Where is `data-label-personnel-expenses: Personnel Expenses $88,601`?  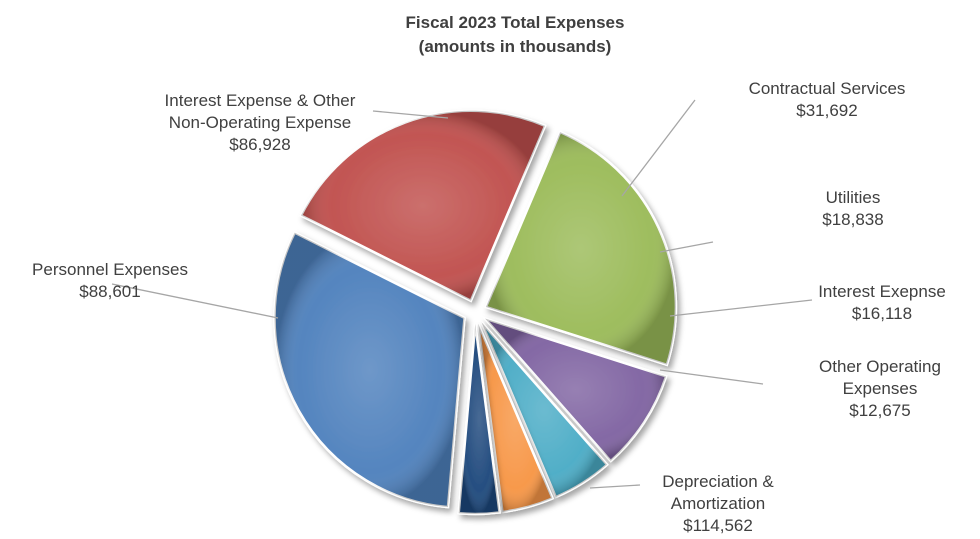
data-label-personnel-expenses: Personnel Expenses $88,601 is located at coordinates (110, 280).